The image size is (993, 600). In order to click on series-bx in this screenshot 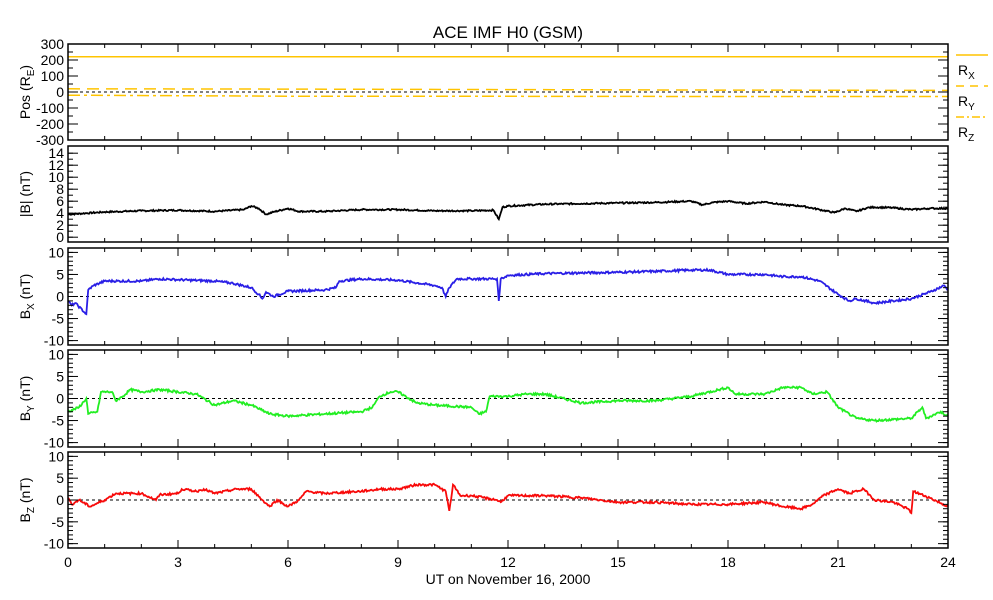, I will do `click(508, 291)`.